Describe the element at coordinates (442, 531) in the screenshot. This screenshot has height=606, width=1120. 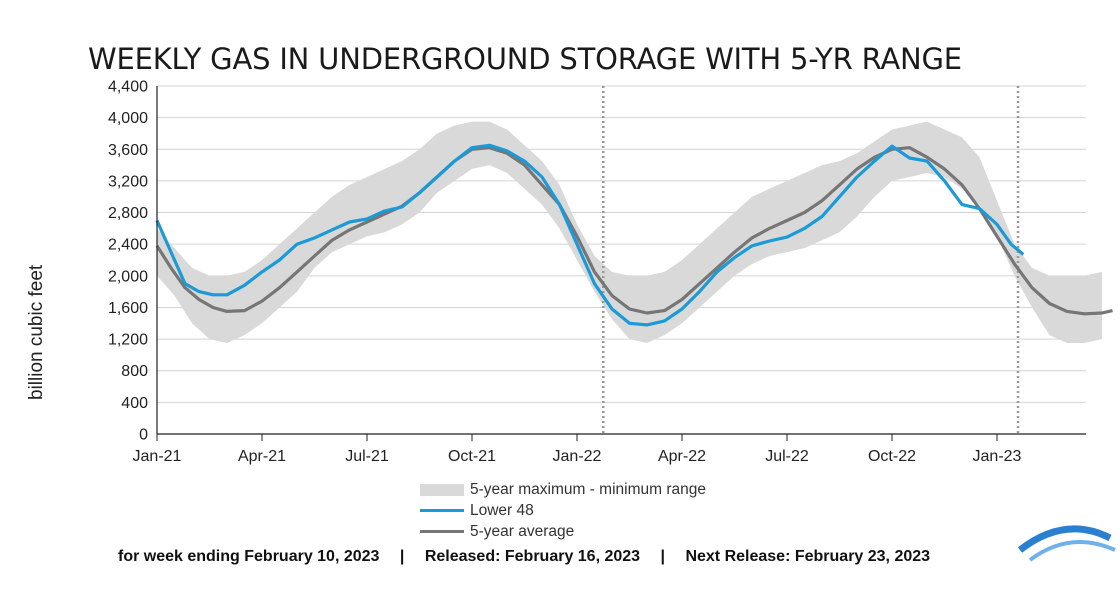
I see `legend-swatch-avg` at that location.